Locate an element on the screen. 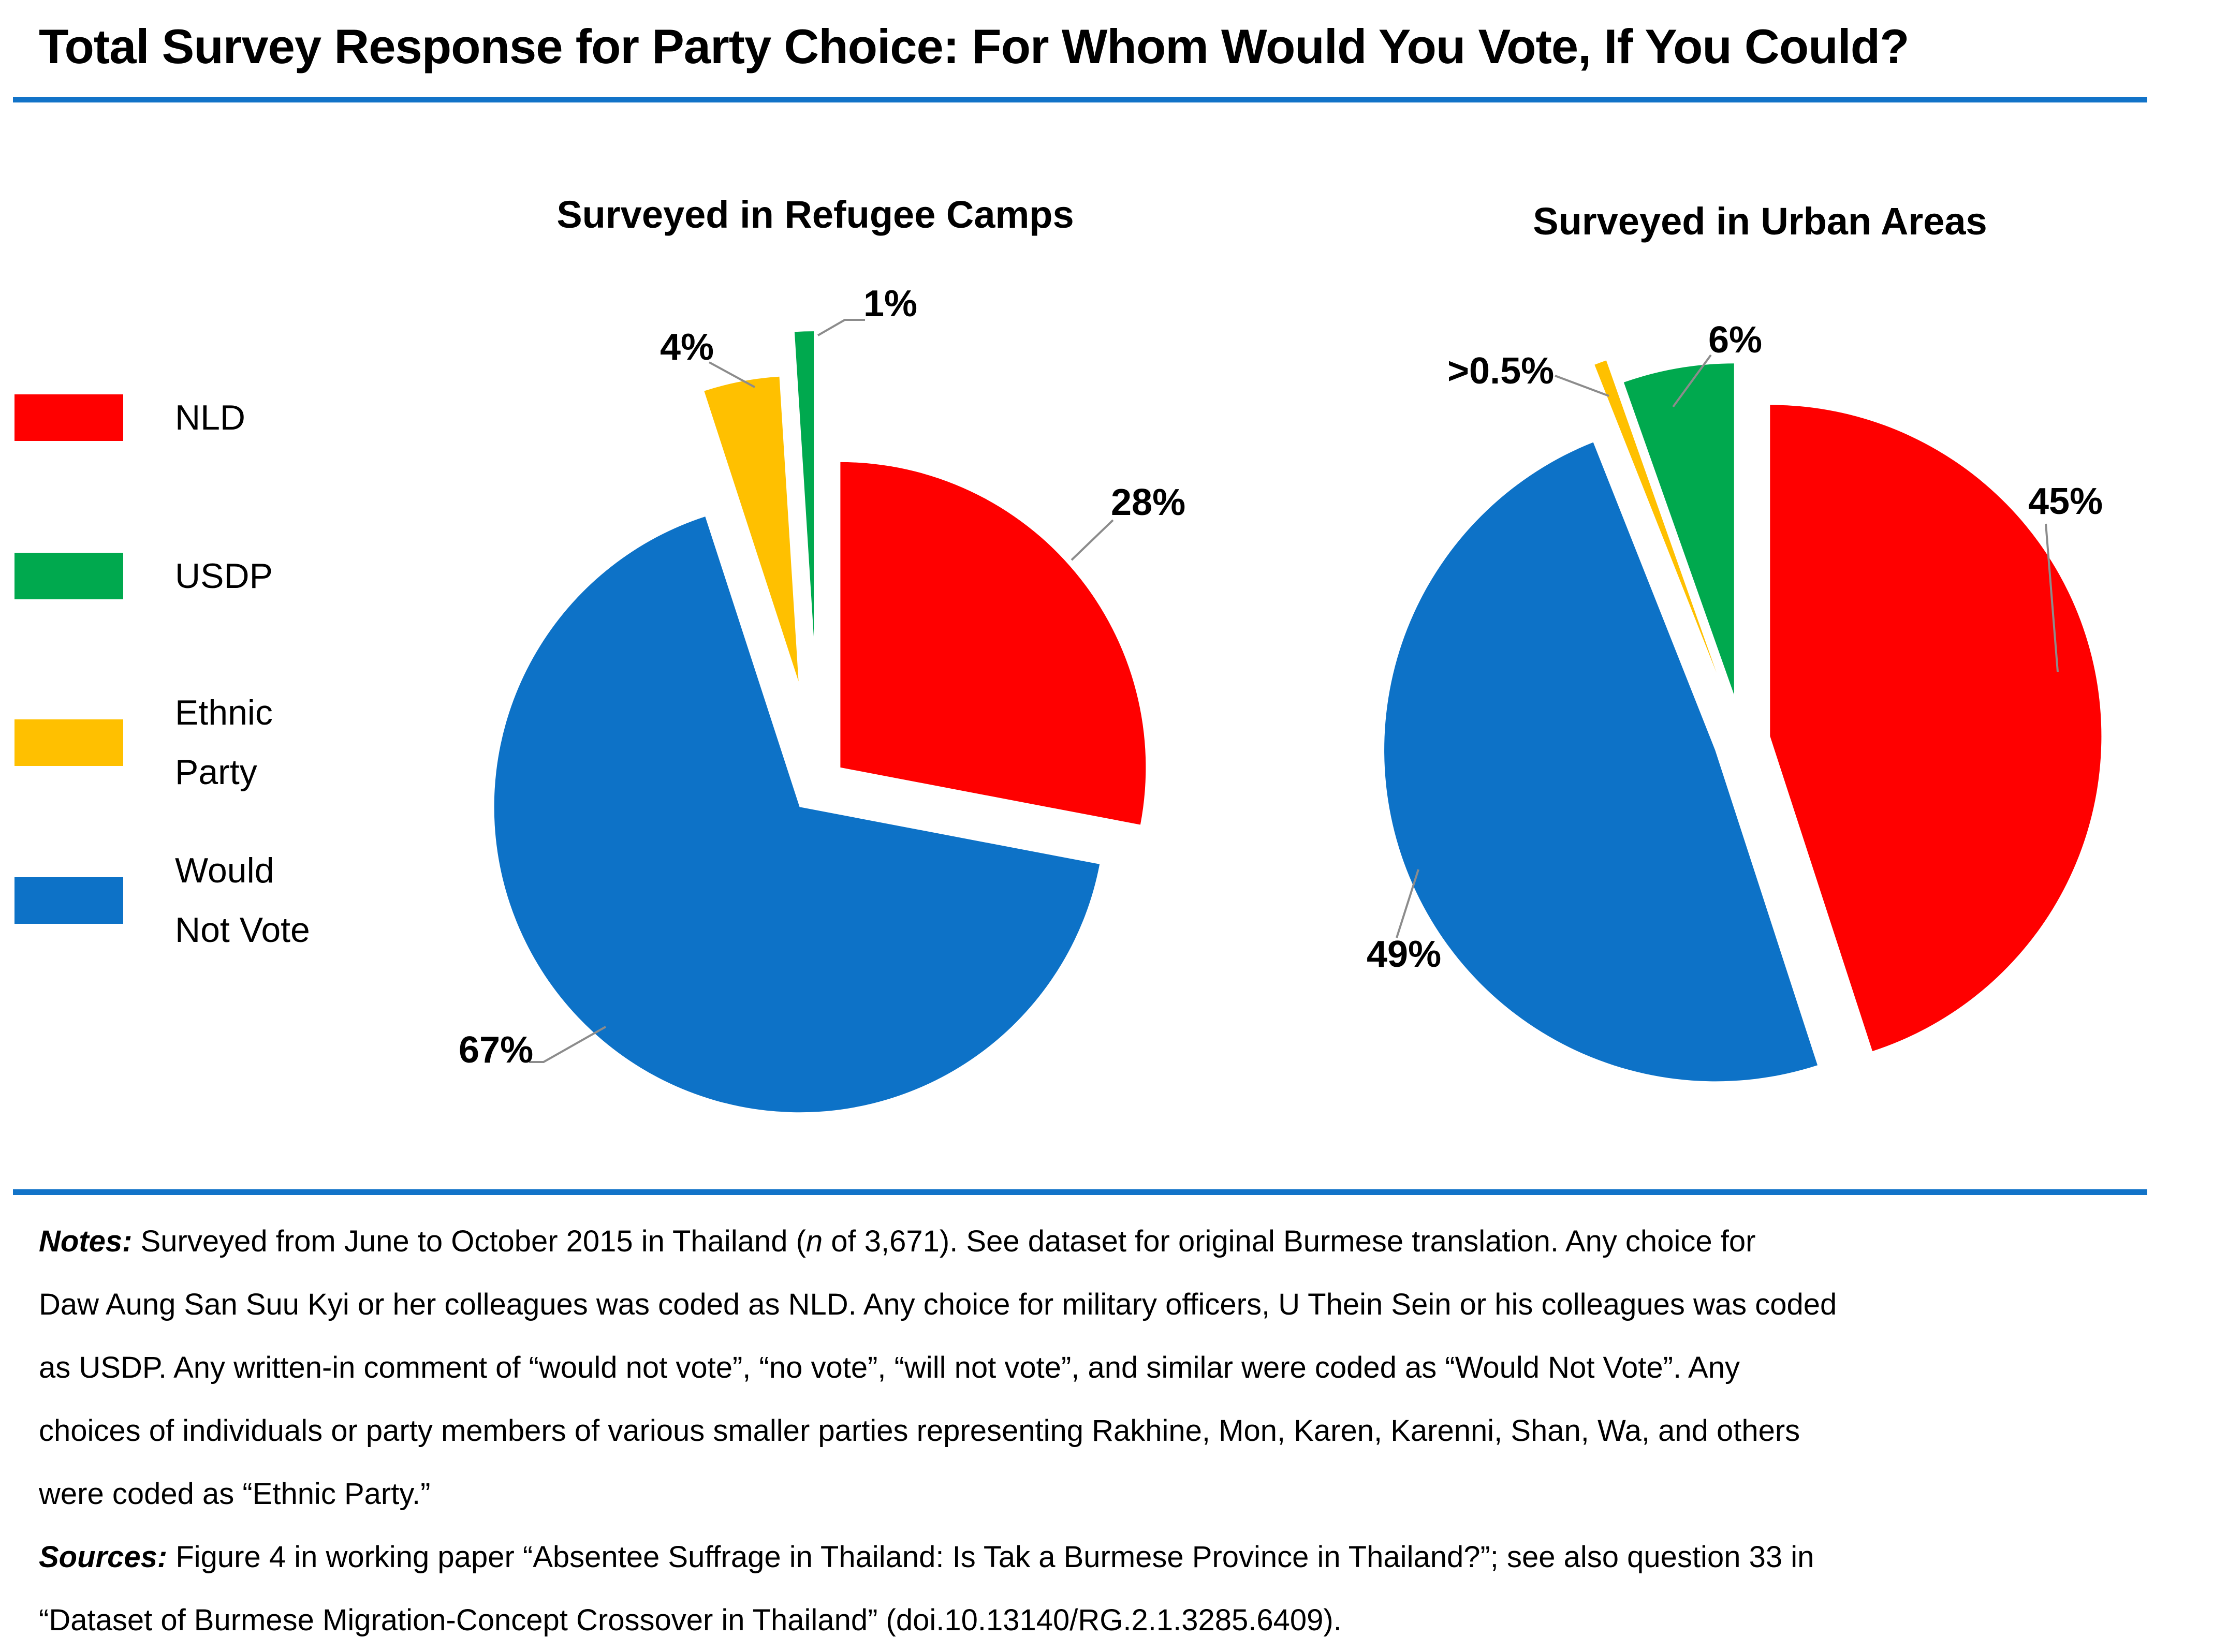 The width and height of the screenshot is (2213, 1652). pie-0-label-nld: 28% is located at coordinates (1148, 503).